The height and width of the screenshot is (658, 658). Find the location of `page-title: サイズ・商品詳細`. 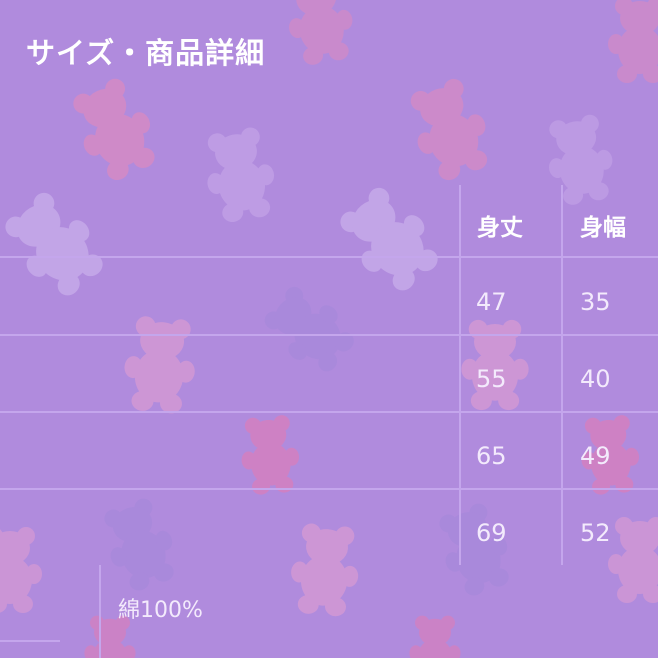

page-title: サイズ・商品詳細 is located at coordinates (146, 53).